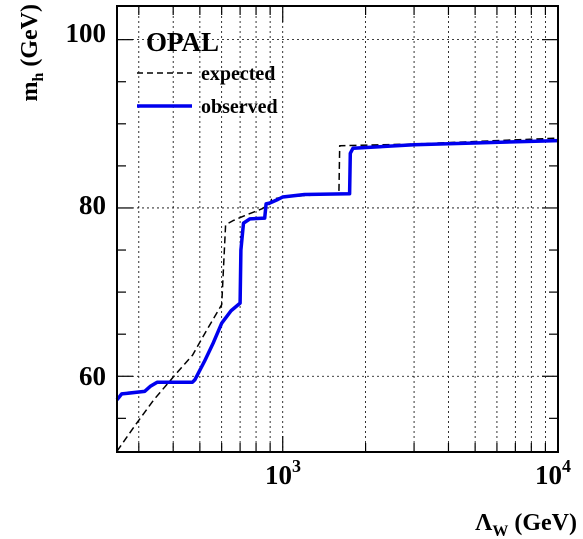 This screenshot has width=583, height=539. Describe the element at coordinates (553, 473) in the screenshot. I see `x-tick-label-10000: 10⁴` at that location.